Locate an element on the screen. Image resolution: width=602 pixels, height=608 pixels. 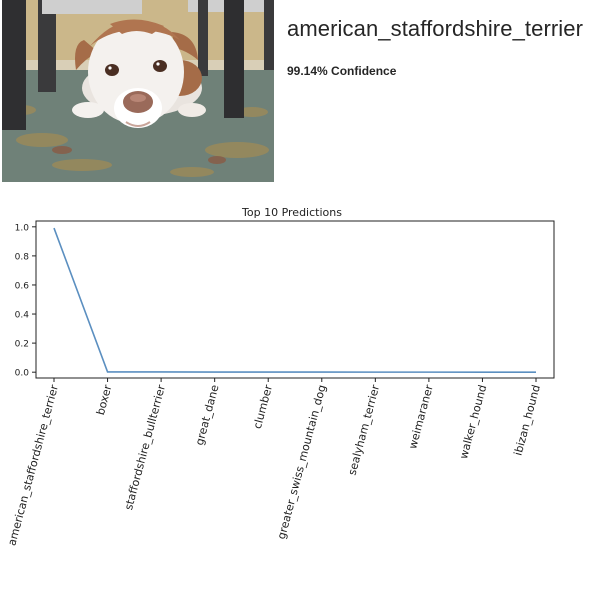
y-tick-label: 0.4 is located at coordinates (22, 316).